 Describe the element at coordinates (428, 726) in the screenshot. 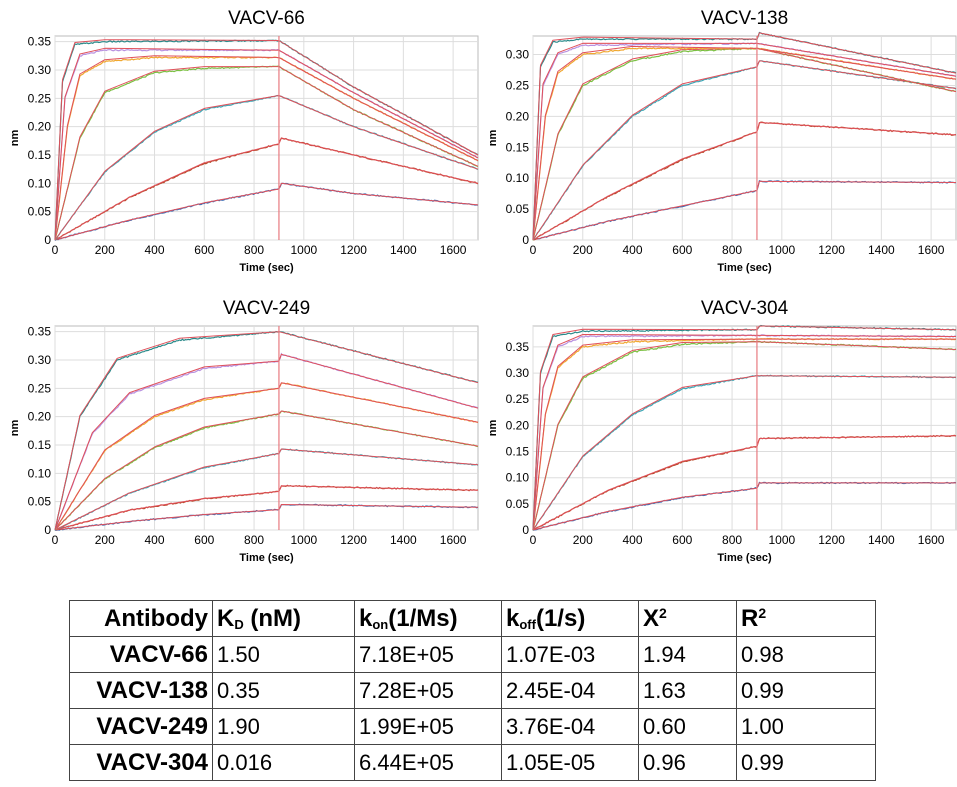

I see `kon-cell: 1.99E+05` at that location.